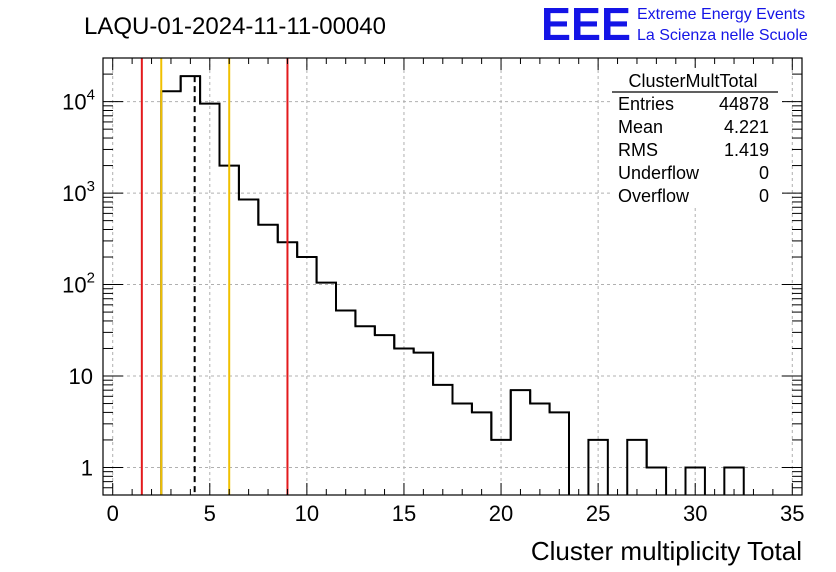  What do you see at coordinates (235, 26) in the screenshot?
I see `chart-title: LAQU-01-2024-11-11-00040` at bounding box center [235, 26].